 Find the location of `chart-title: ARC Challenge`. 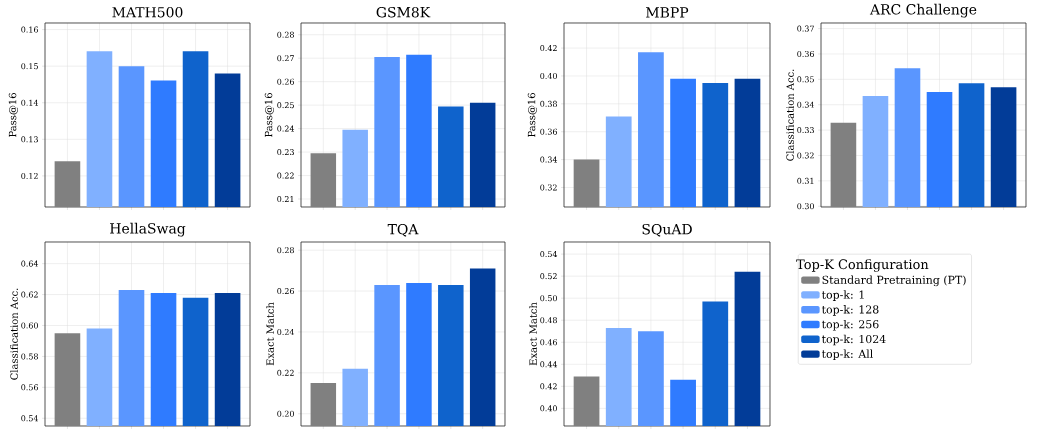

chart-title: ARC Challenge is located at coordinates (923, 10).